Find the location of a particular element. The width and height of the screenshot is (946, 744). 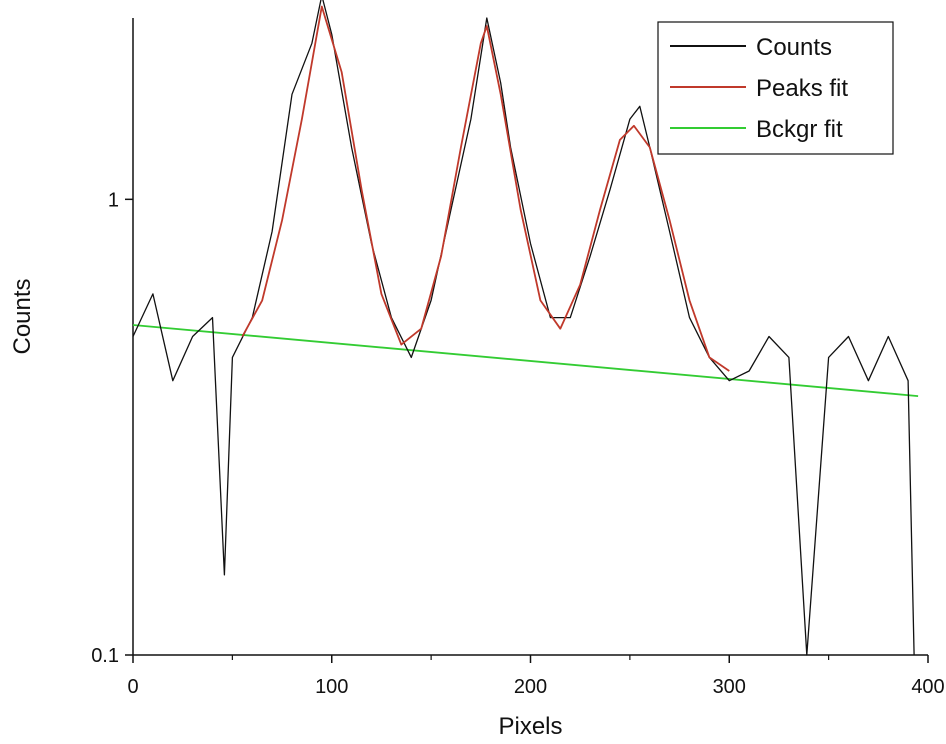

x-tick-label: 100 is located at coordinates (331, 687).